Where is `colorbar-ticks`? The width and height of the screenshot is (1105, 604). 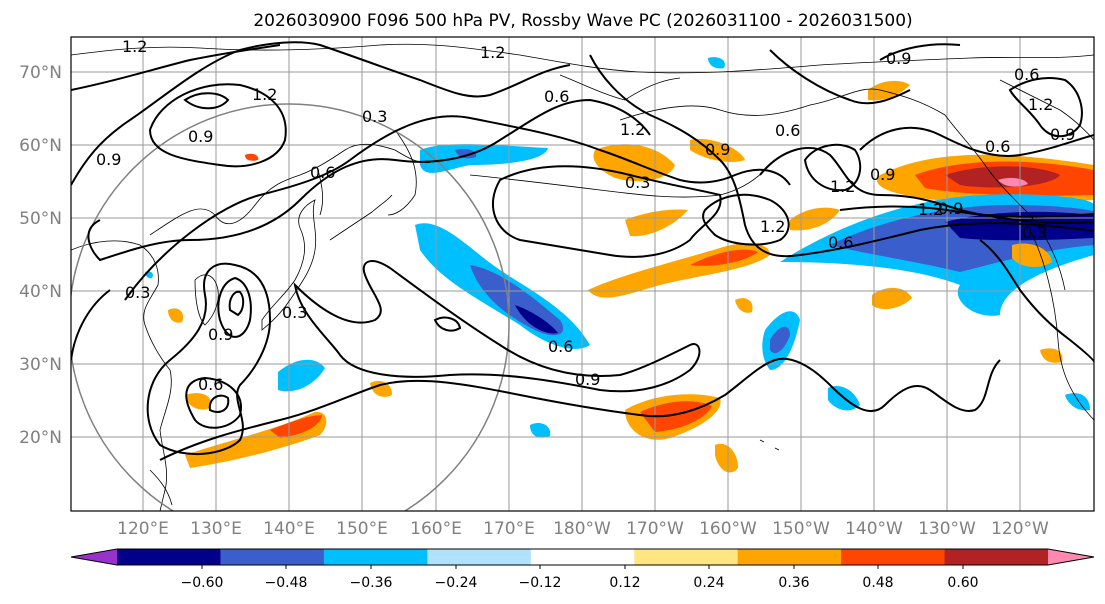 colorbar-ticks is located at coordinates (582, 567).